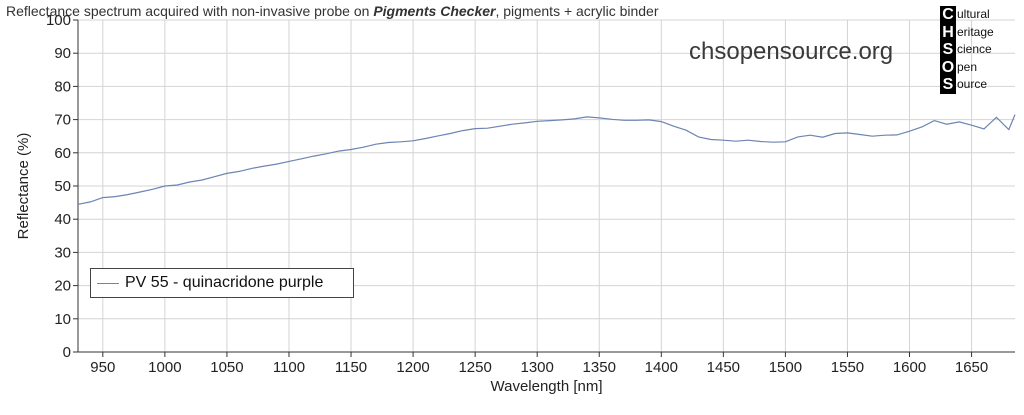 Image resolution: width=1024 pixels, height=415 pixels. What do you see at coordinates (62, 319) in the screenshot?
I see `y-tick-label: 10` at bounding box center [62, 319].